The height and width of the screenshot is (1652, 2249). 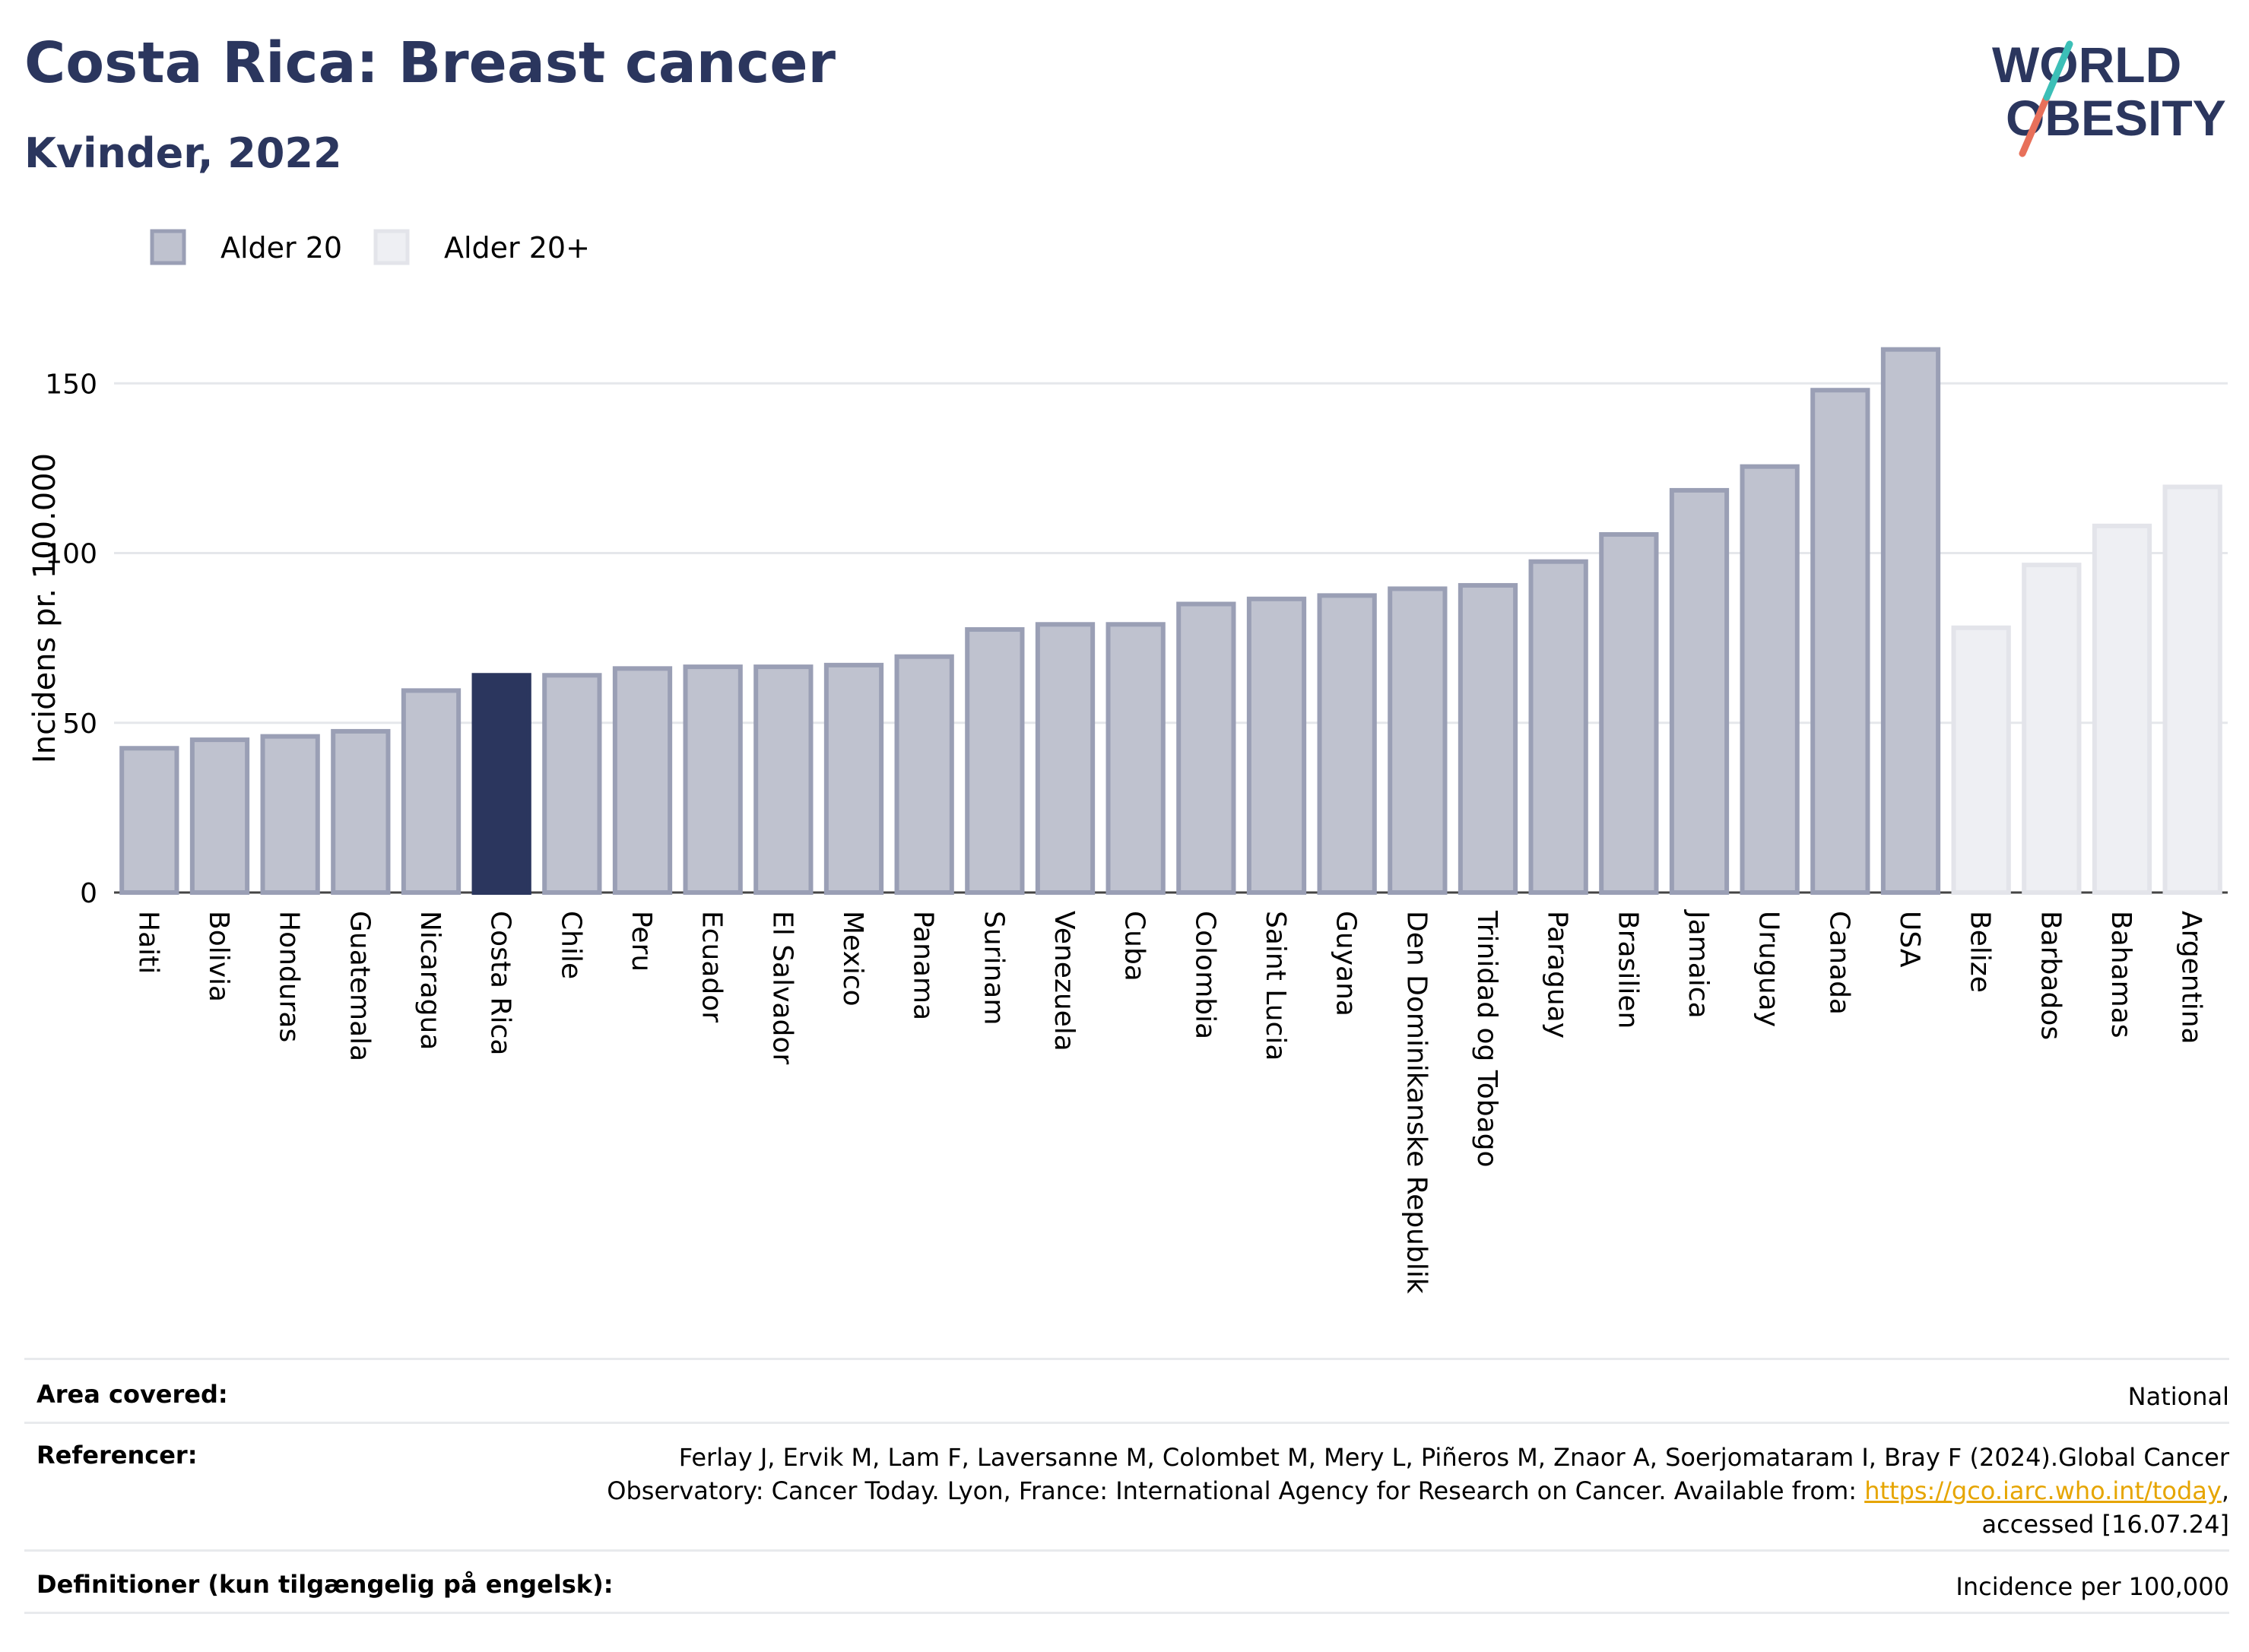 I want to click on ref-line-2-end: ,, so click(x=2225, y=1490).